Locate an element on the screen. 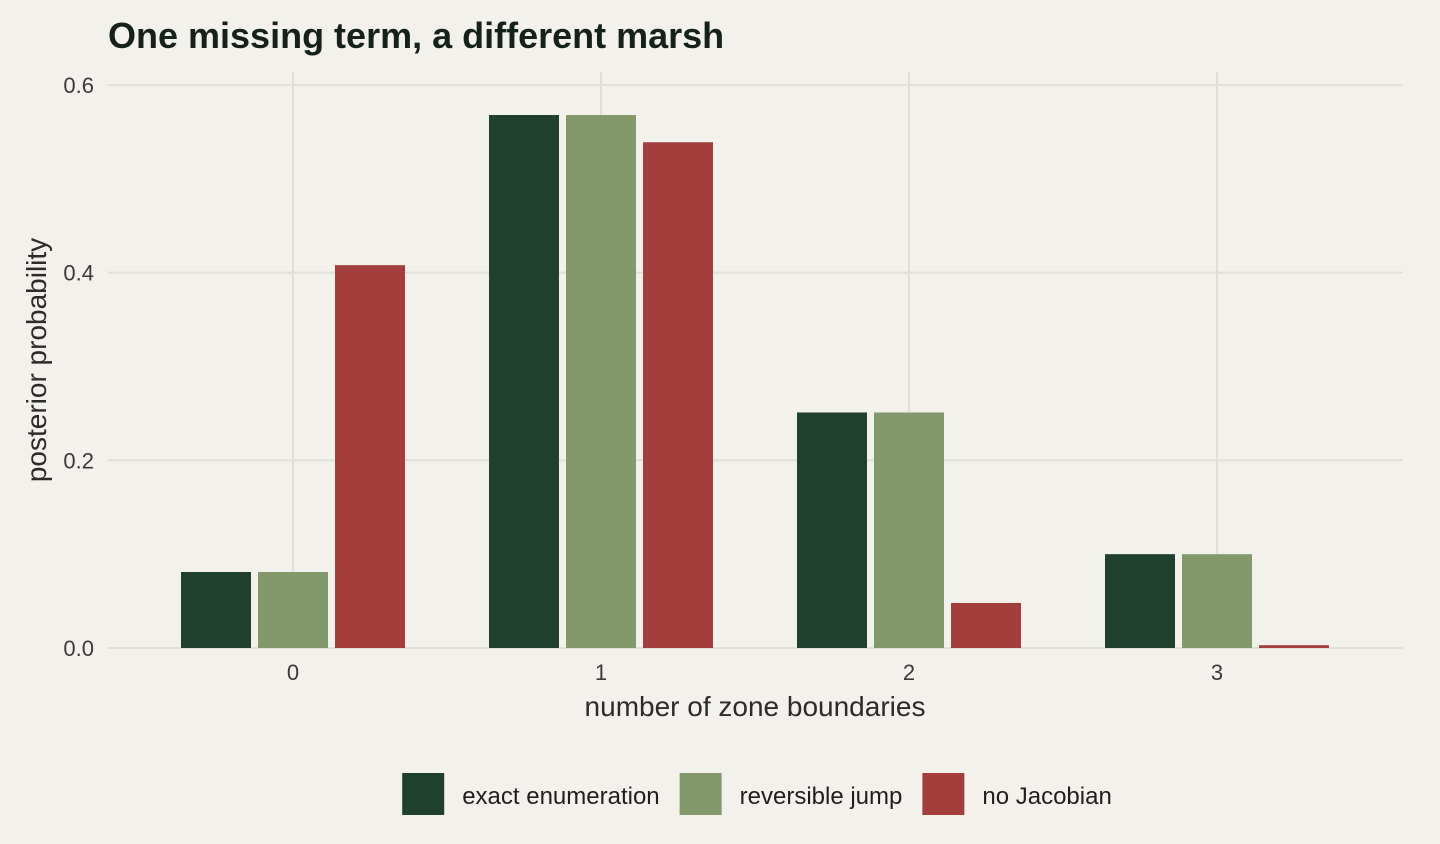 The height and width of the screenshot is (844, 1440). x-tick-label: 3 is located at coordinates (1217, 672).